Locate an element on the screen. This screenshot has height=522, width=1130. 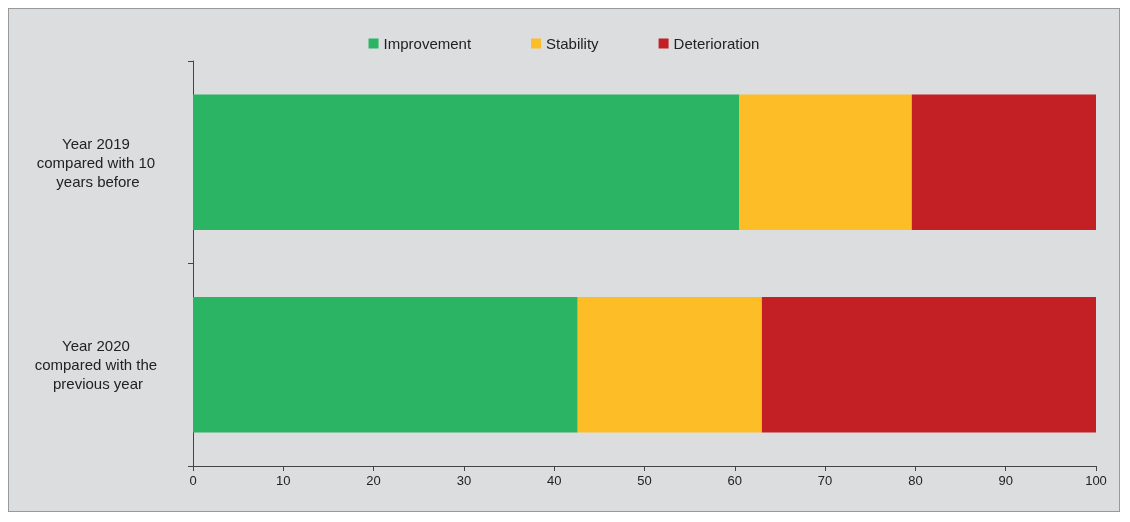
x-tick-label: 30 is located at coordinates (464, 480).